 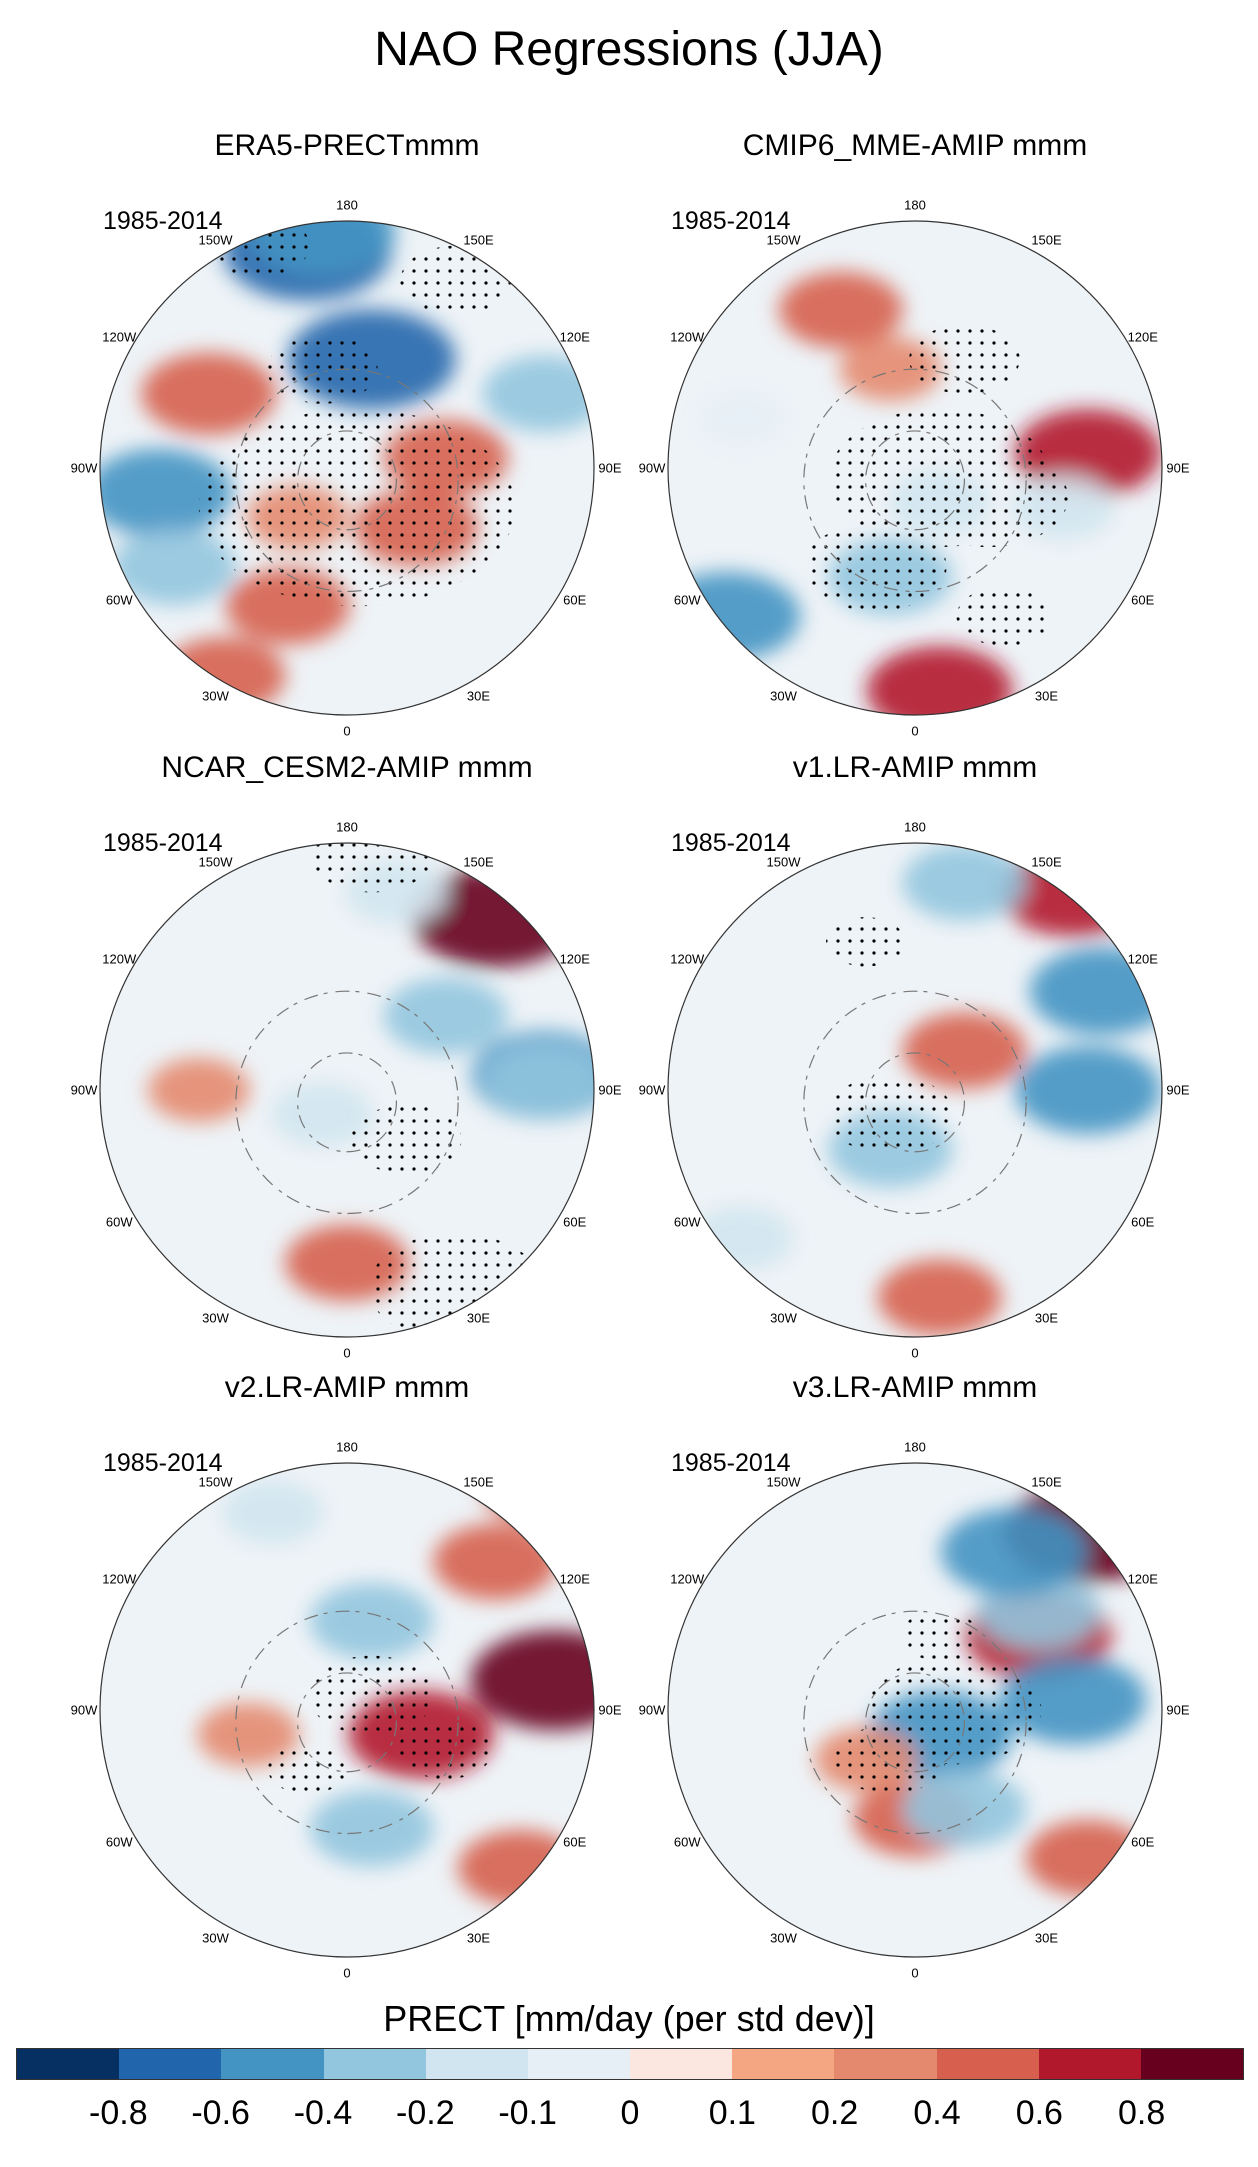 What do you see at coordinates (118, 2113) in the screenshot?
I see `colorbar-tick-label: -0.8` at bounding box center [118, 2113].